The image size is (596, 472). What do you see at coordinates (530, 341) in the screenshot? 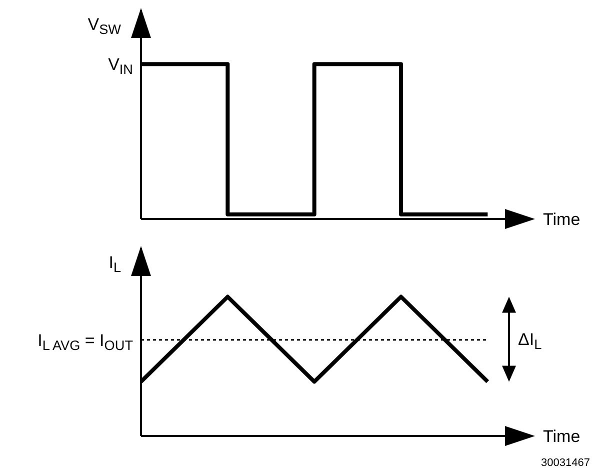
I see `text: ΔI$_{L}$` at bounding box center [530, 341].